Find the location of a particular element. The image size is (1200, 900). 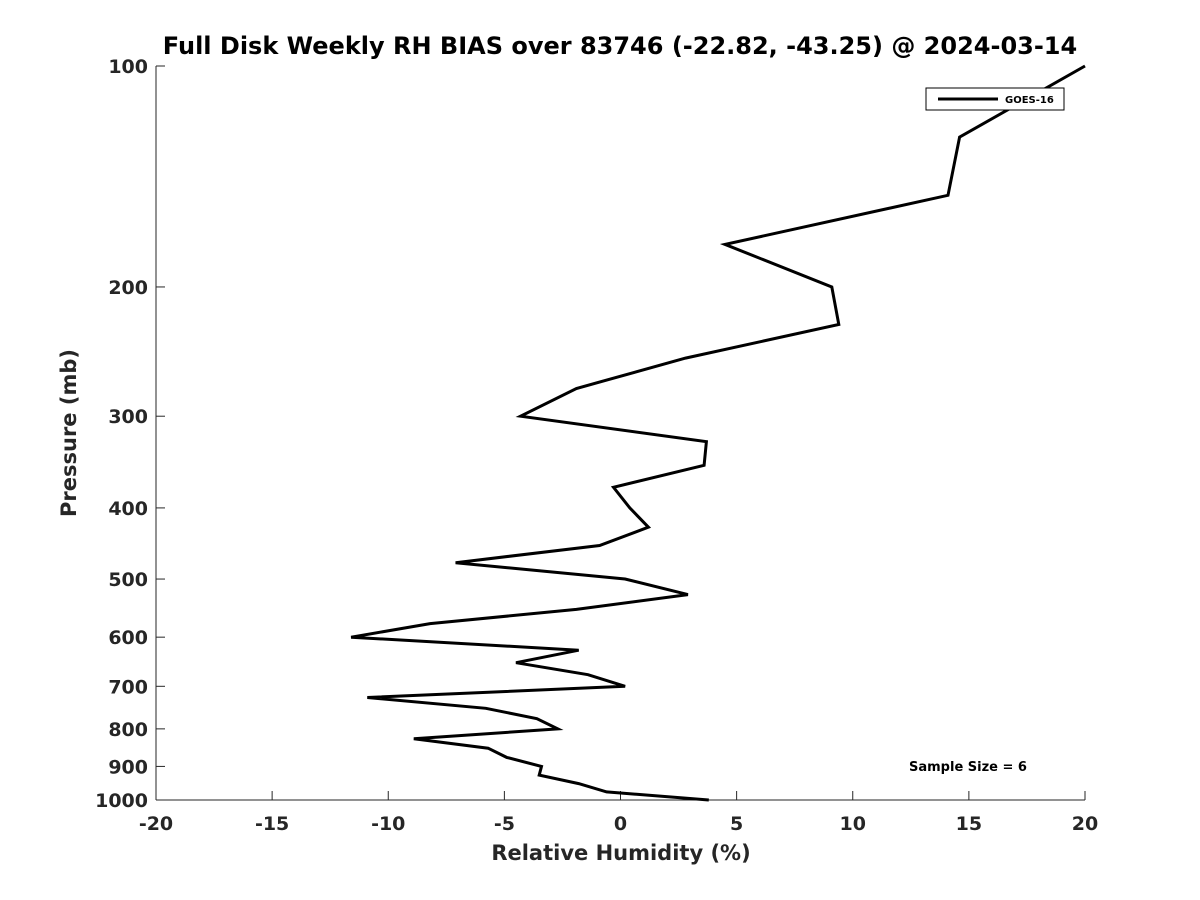

legend-label: GOES-16 is located at coordinates (1029, 100).